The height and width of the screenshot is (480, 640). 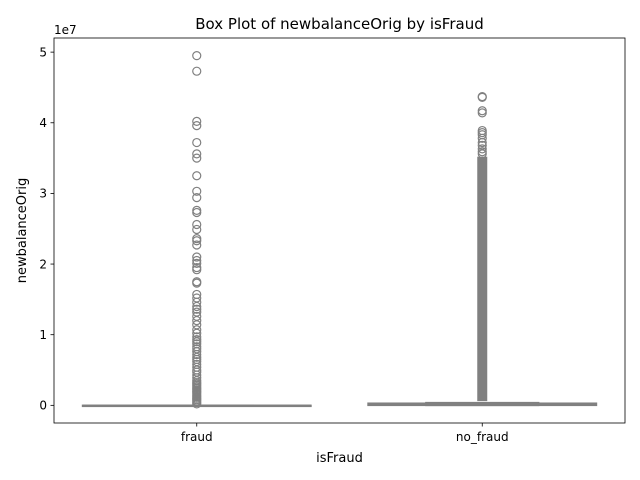 What do you see at coordinates (43, 406) in the screenshot?
I see `y-tick-label: 0` at bounding box center [43, 406].